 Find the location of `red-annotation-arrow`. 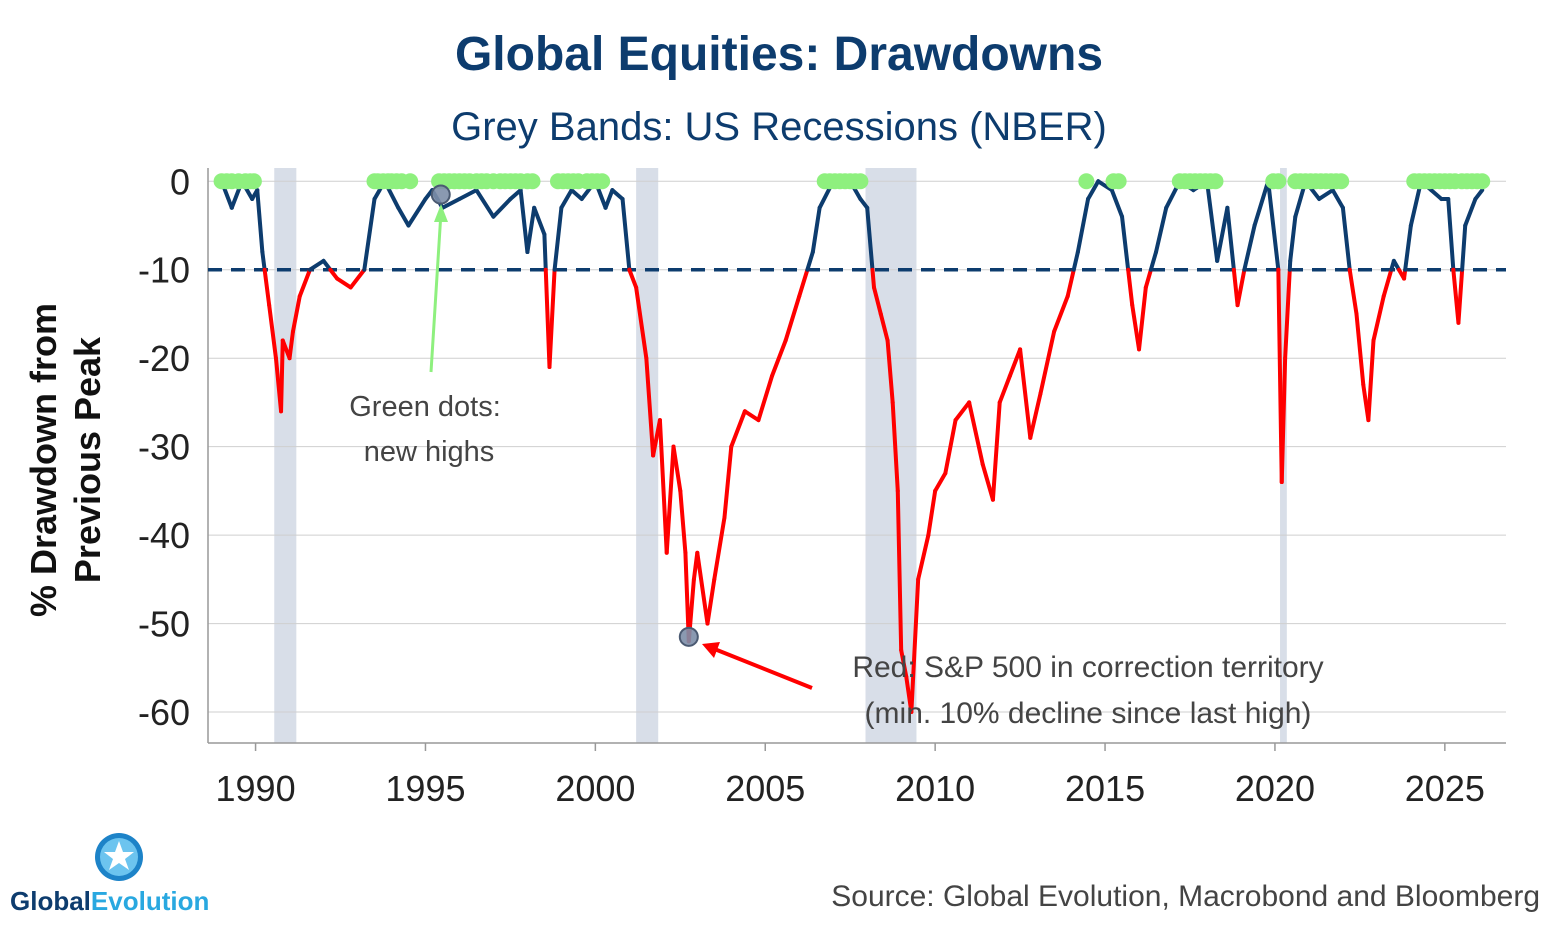

red-annotation-arrow is located at coordinates (762, 668).